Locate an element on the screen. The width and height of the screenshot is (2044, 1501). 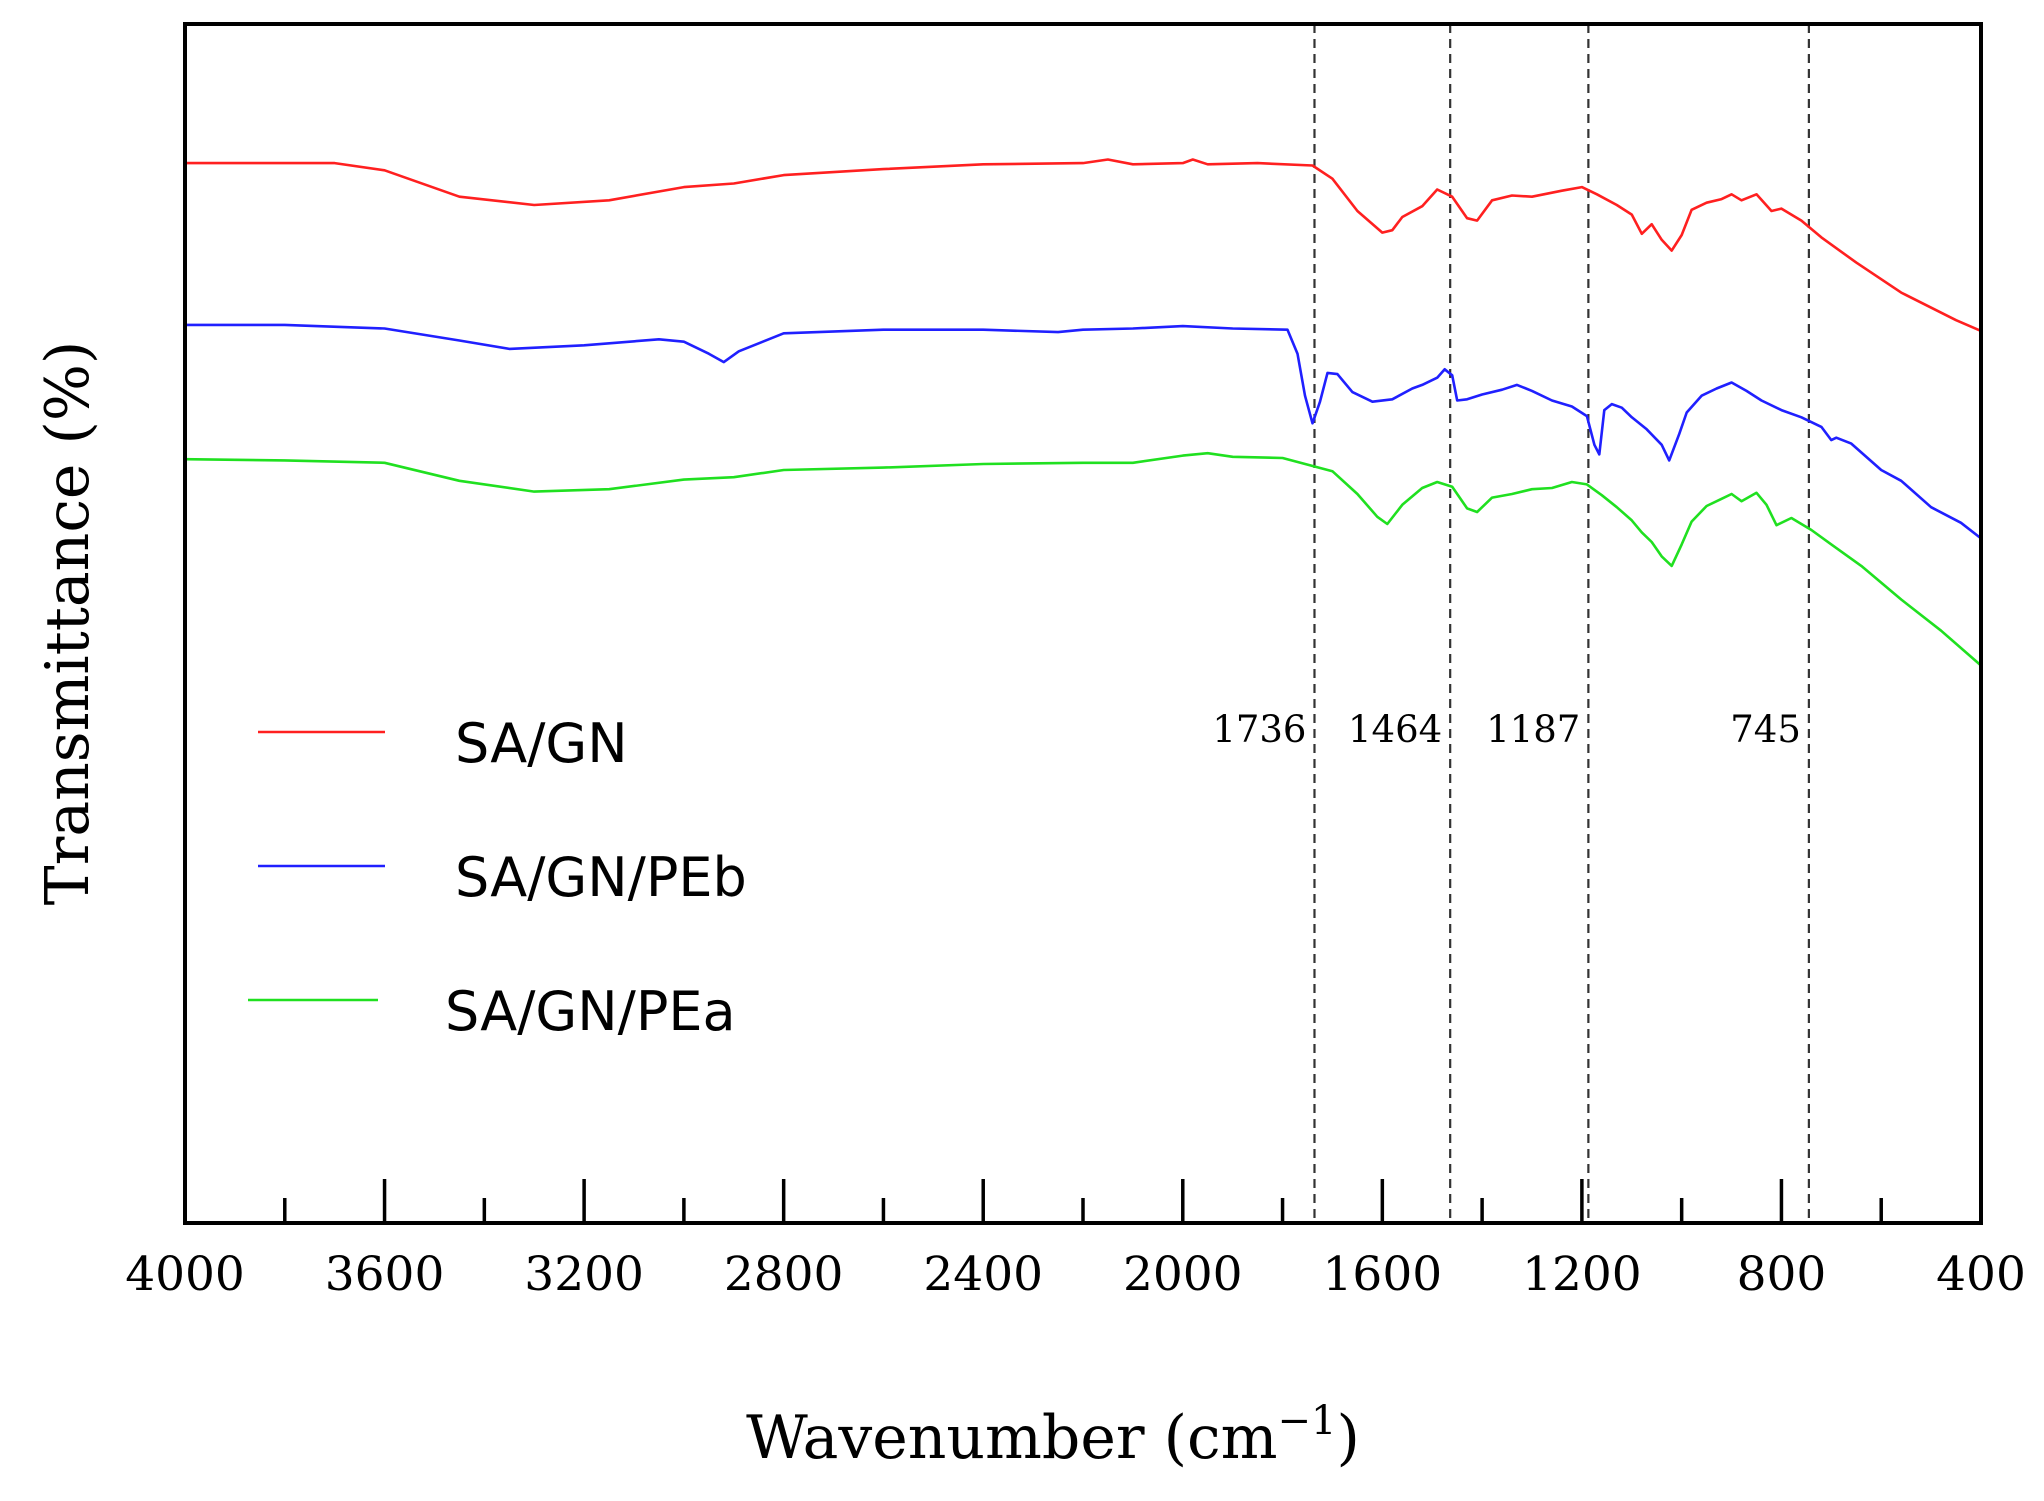
x-axis-title-close: ) is located at coordinates (1347, 1438).